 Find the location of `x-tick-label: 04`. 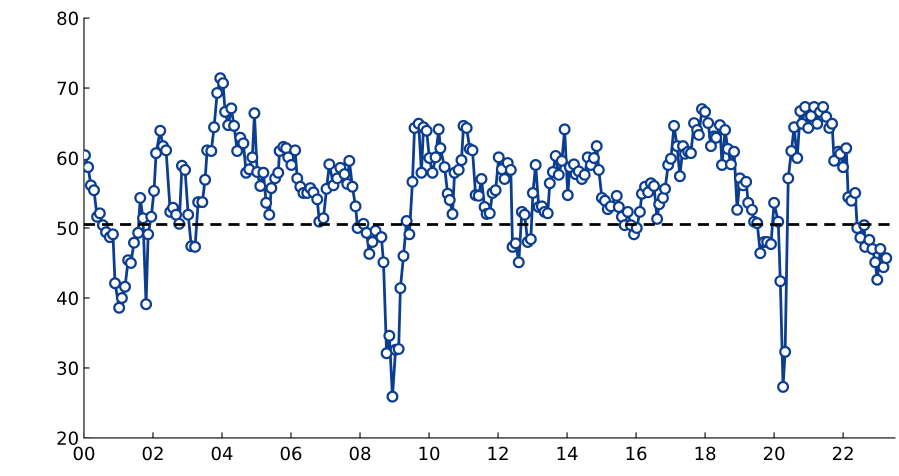

x-tick-label: 04 is located at coordinates (222, 453).